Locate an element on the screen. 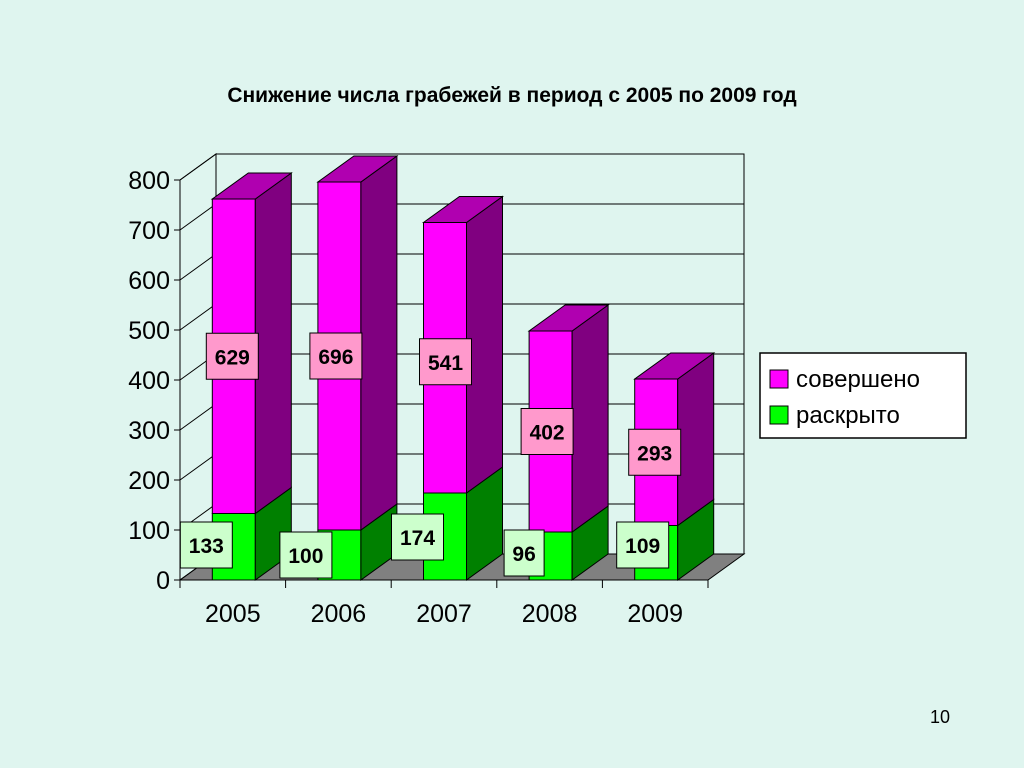 The width and height of the screenshot is (1024, 768). x-tick-label: 2005 is located at coordinates (233, 614).